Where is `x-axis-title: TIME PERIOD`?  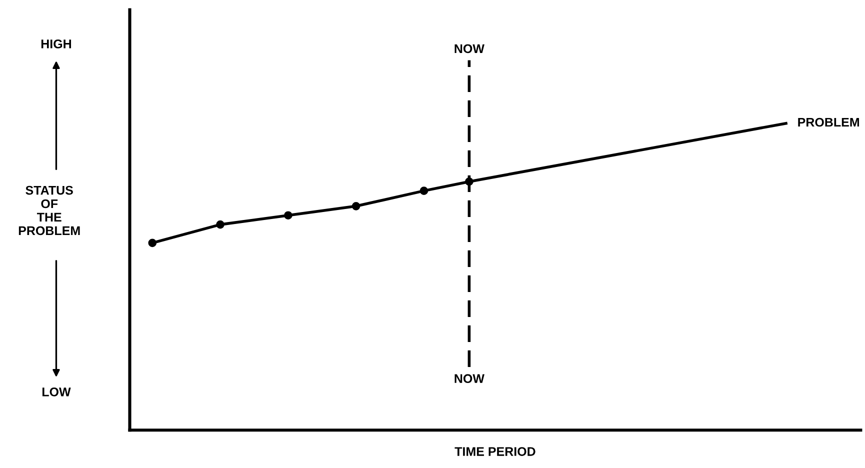
x-axis-title: TIME PERIOD is located at coordinates (495, 451).